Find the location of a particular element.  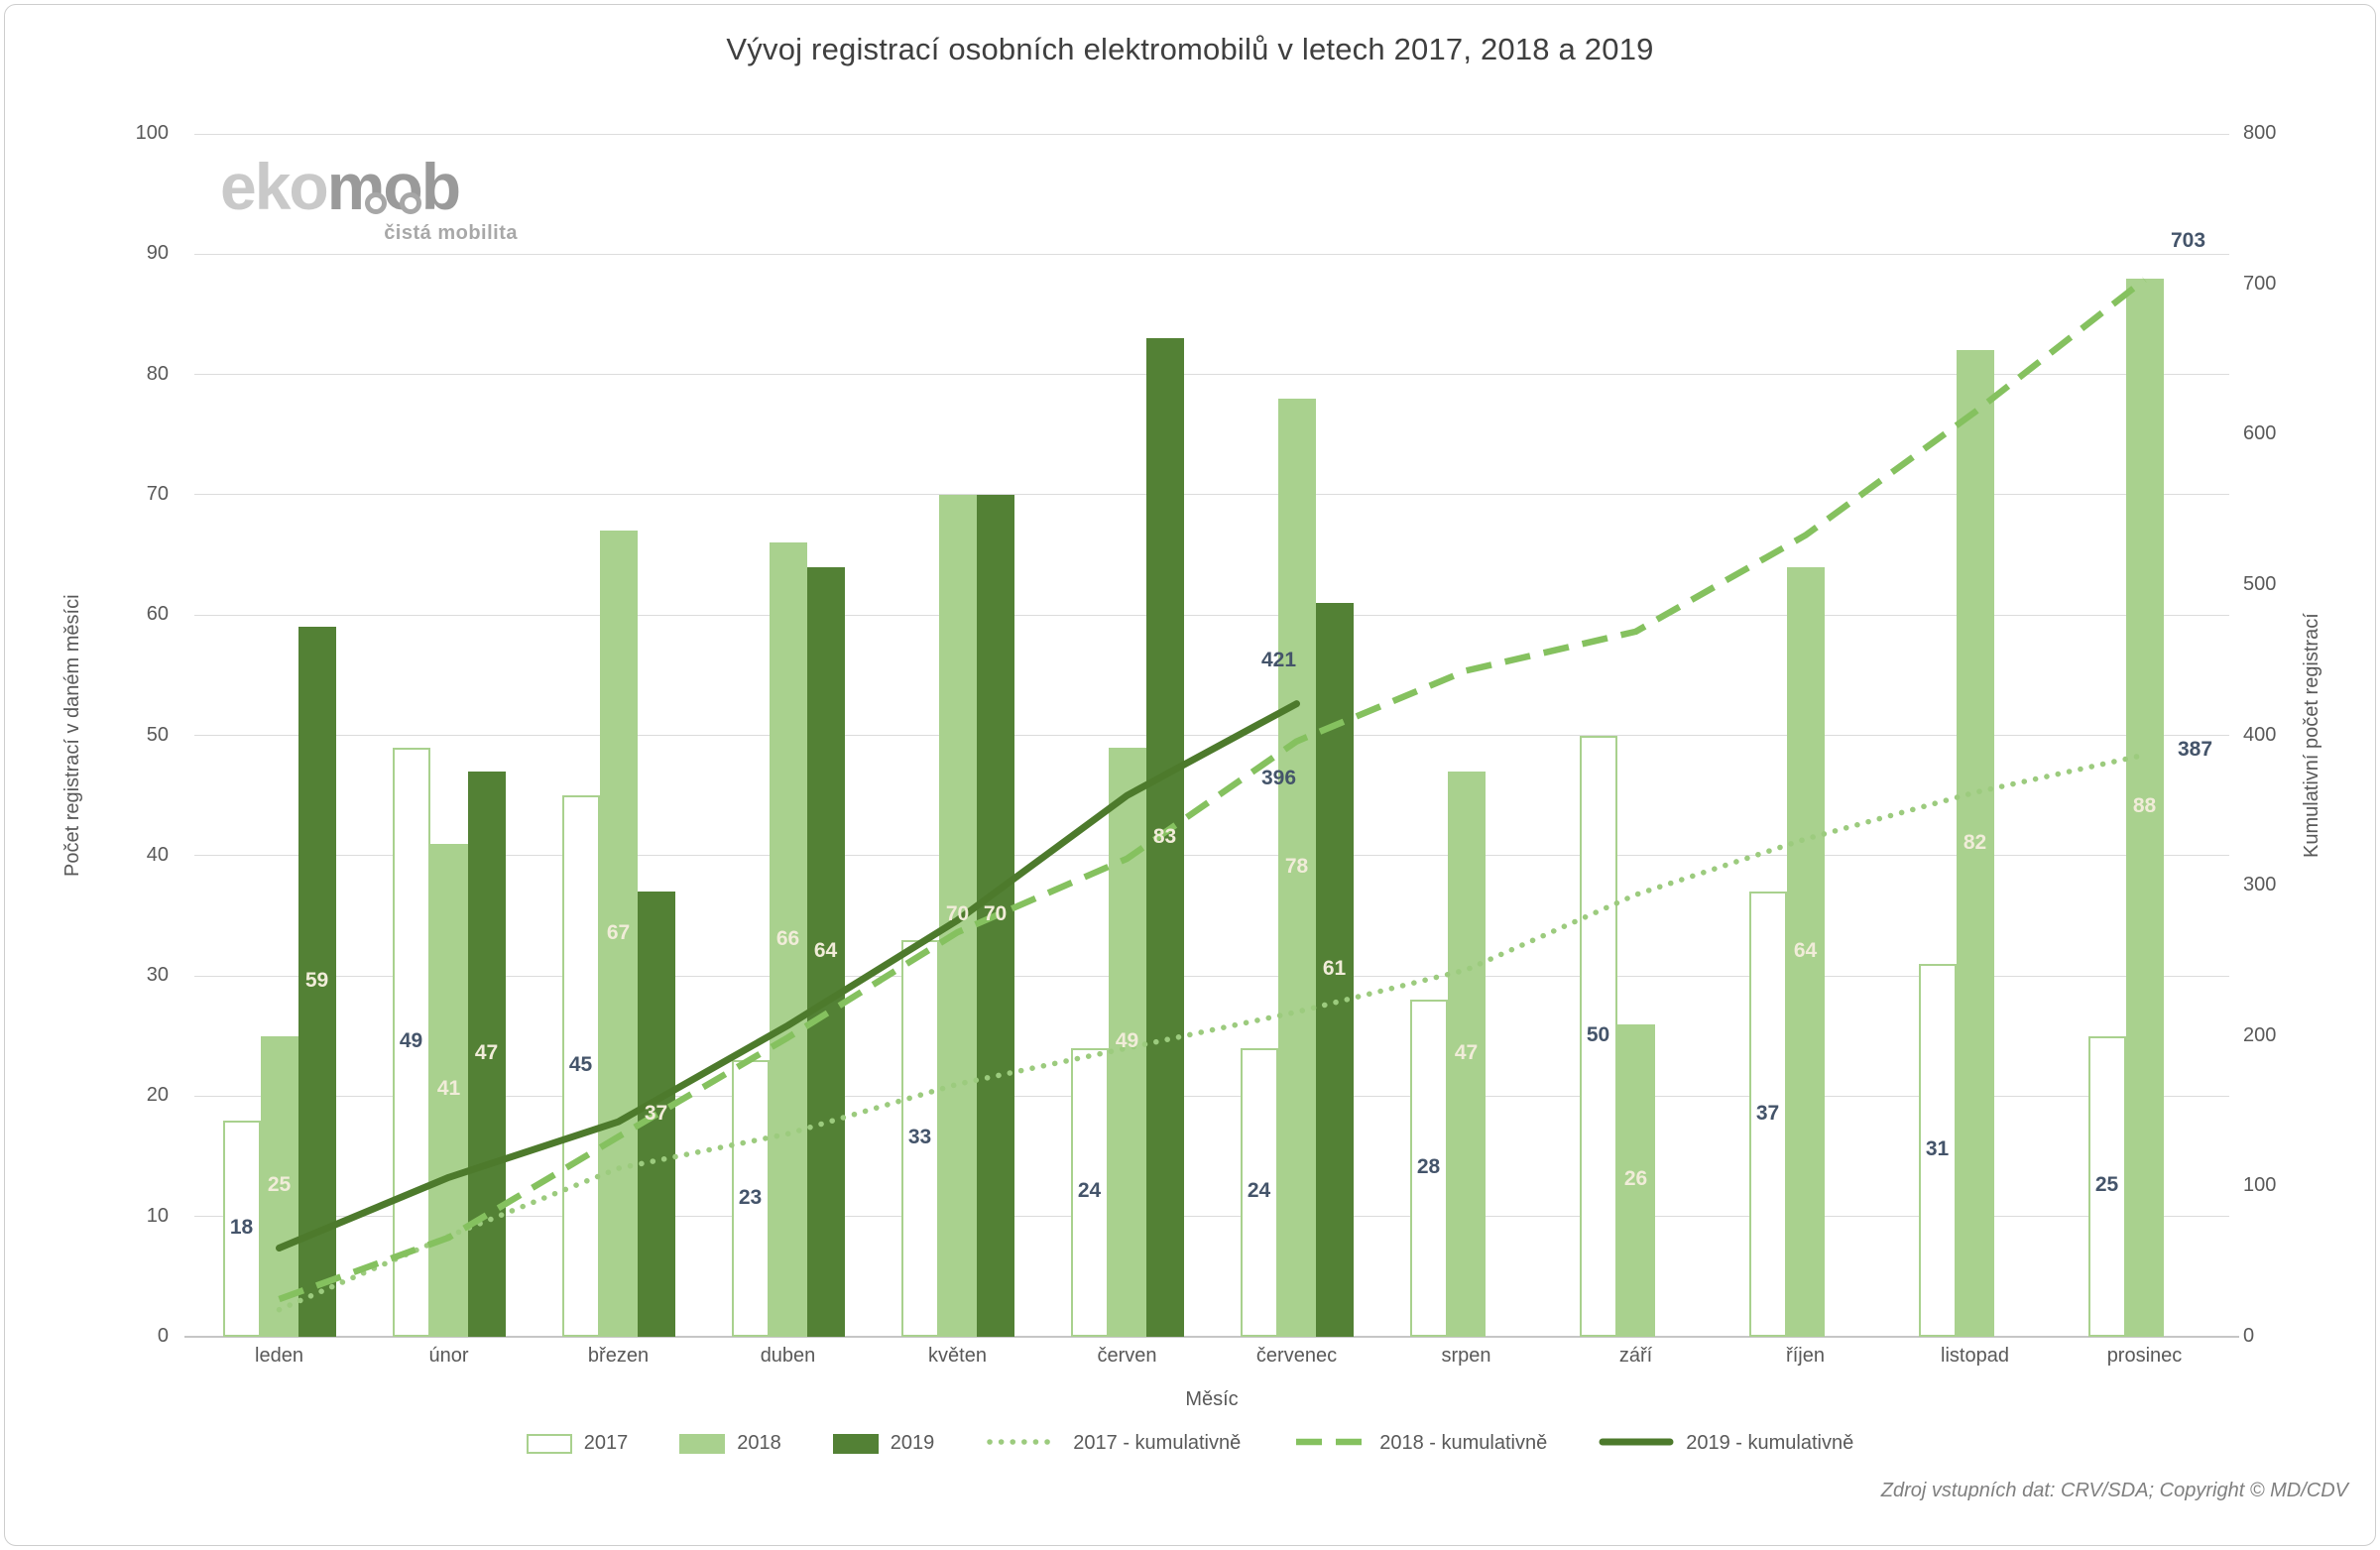

y-axis-title-left: Počet registrací v daném měsíci is located at coordinates (72, 735).